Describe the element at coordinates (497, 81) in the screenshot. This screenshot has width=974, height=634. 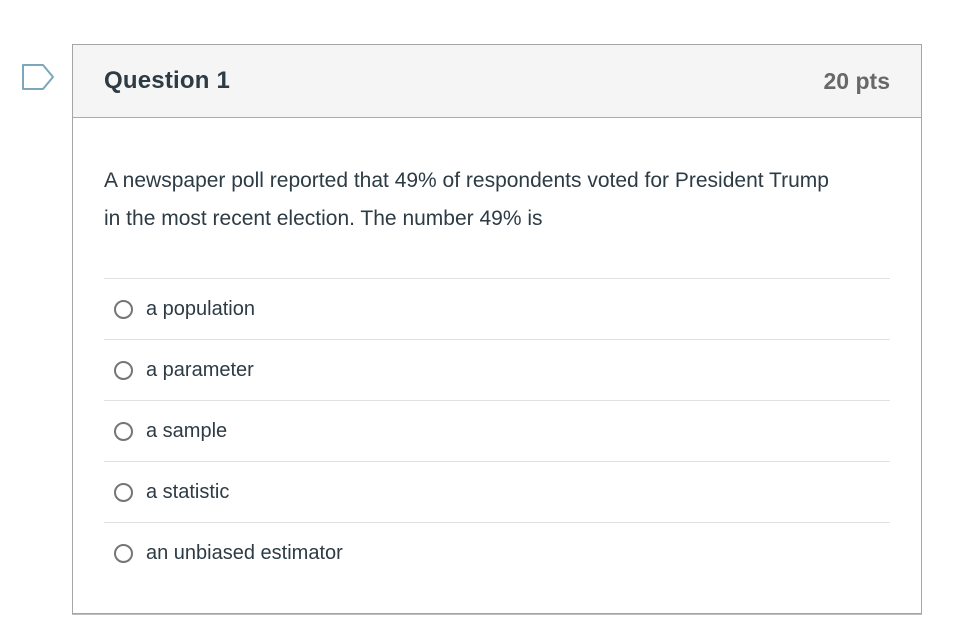
I see `question-header: Question 1 20 pts` at that location.